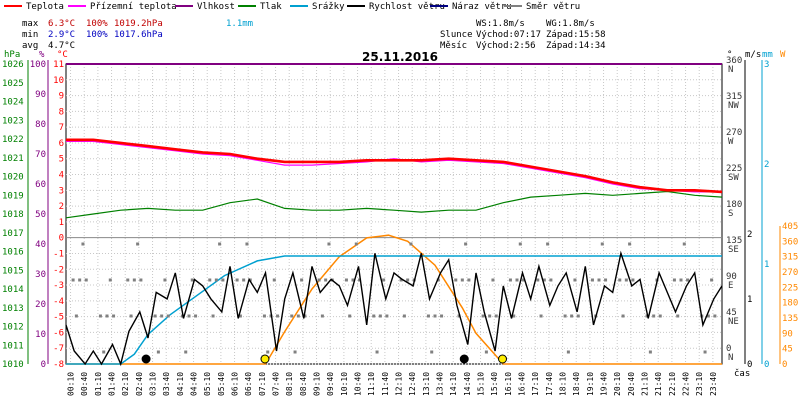  Describe the element at coordinates (61, 160) in the screenshot. I see `tick-degc: 5` at that location.